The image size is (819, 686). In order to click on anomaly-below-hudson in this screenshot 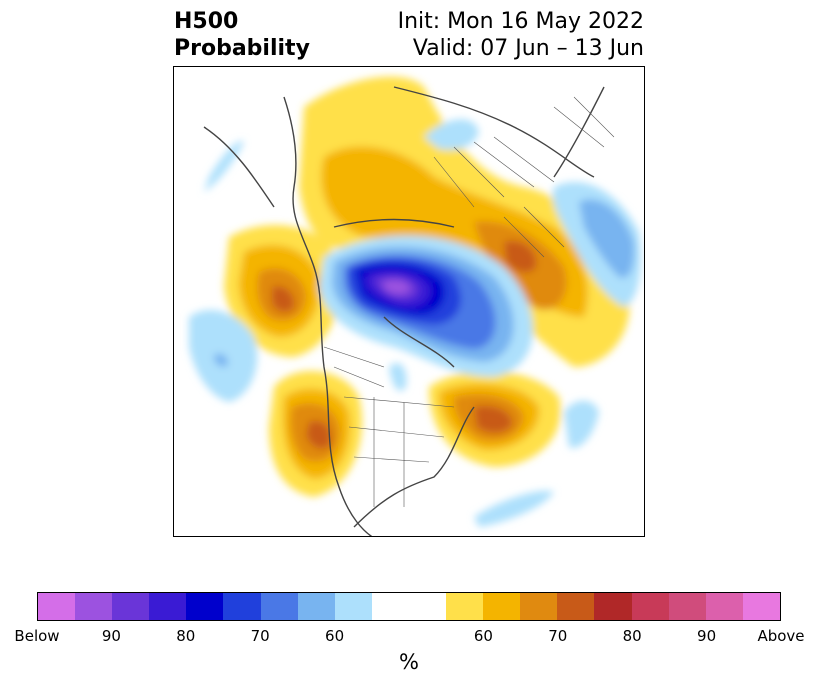, I will do `click(398, 377)`.